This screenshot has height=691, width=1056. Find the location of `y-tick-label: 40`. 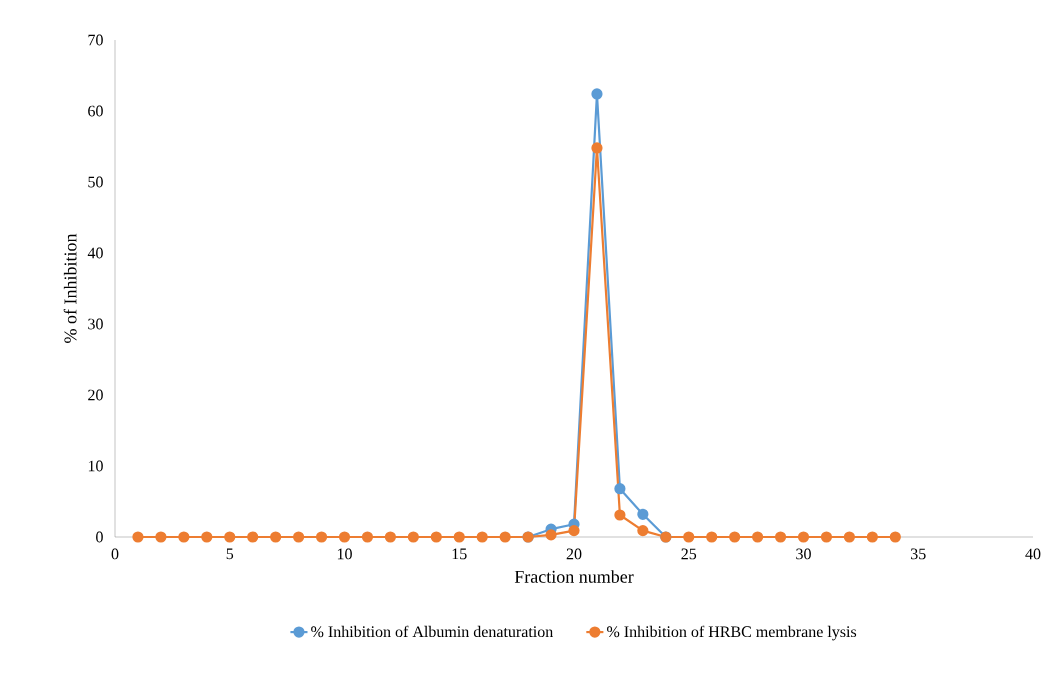

y-tick-label: 40 is located at coordinates (95, 253).